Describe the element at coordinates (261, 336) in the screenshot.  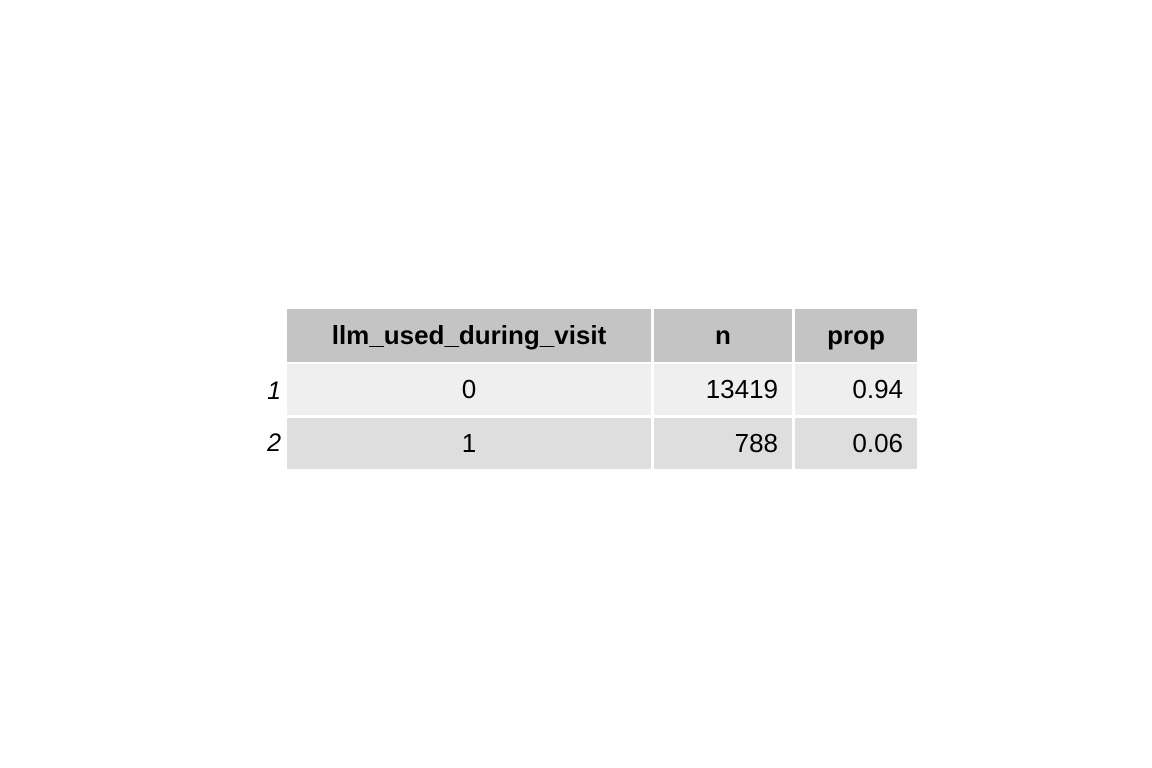
I see `row-index-header` at that location.